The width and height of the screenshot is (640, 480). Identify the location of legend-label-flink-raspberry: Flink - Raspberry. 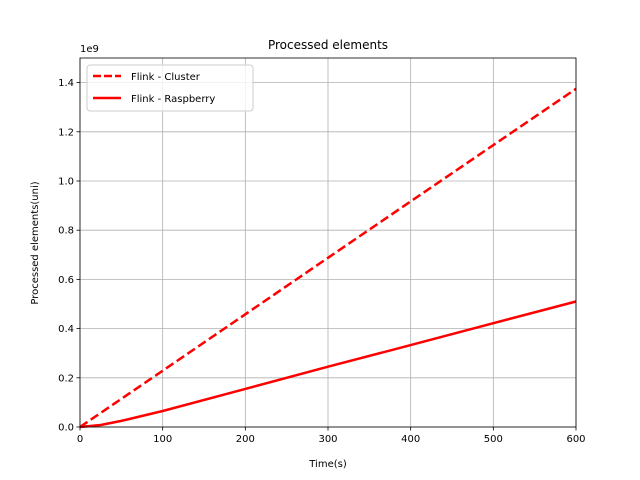
(173, 99).